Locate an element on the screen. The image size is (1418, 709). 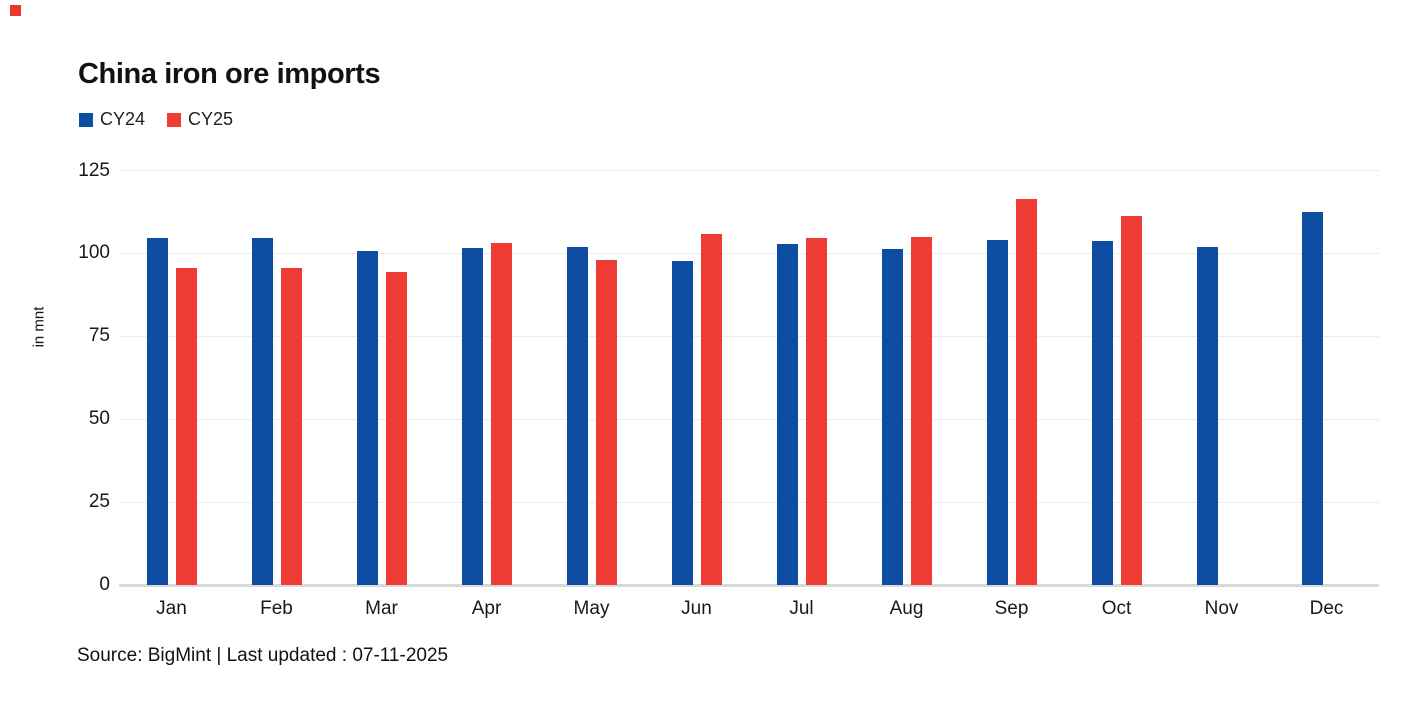
bar-cy25-sep is located at coordinates (1026, 392).